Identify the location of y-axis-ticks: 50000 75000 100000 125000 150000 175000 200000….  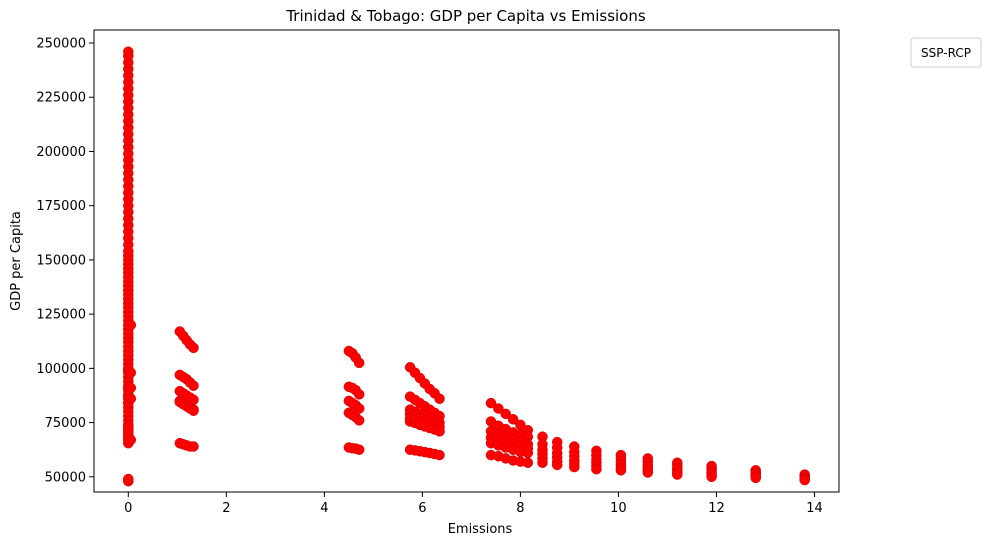
(65, 261).